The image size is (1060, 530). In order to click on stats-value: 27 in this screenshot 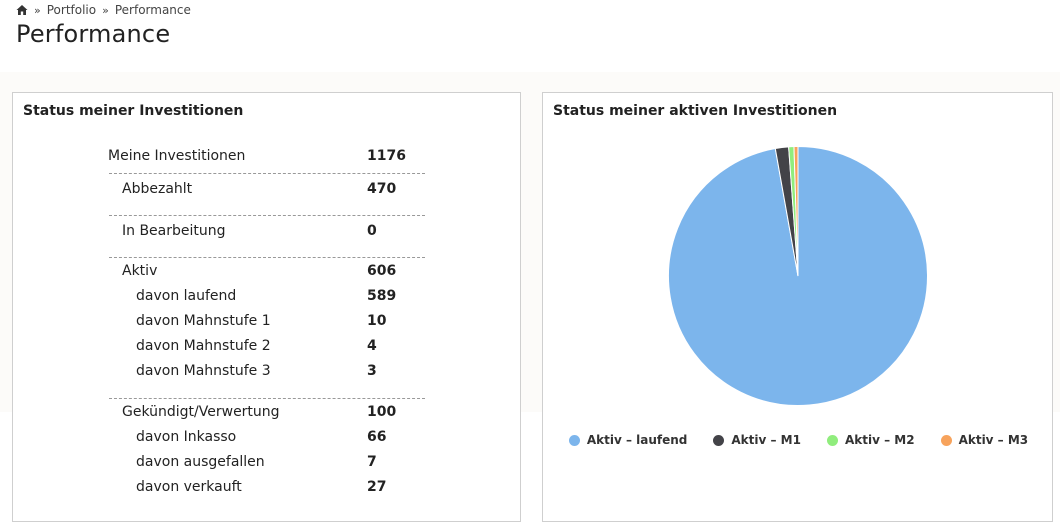, I will do `click(377, 486)`.